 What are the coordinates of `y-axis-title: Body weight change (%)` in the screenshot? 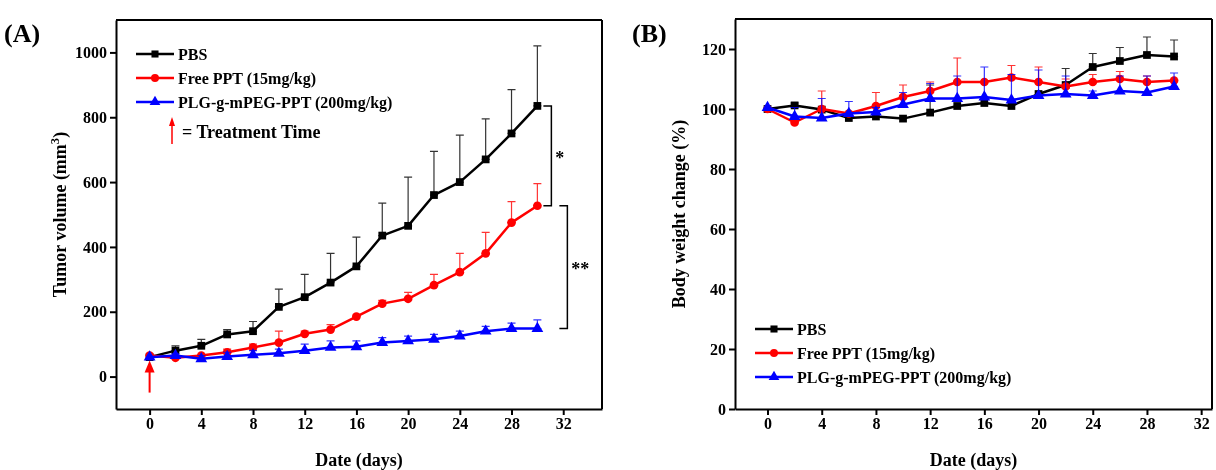 It's located at (679, 214).